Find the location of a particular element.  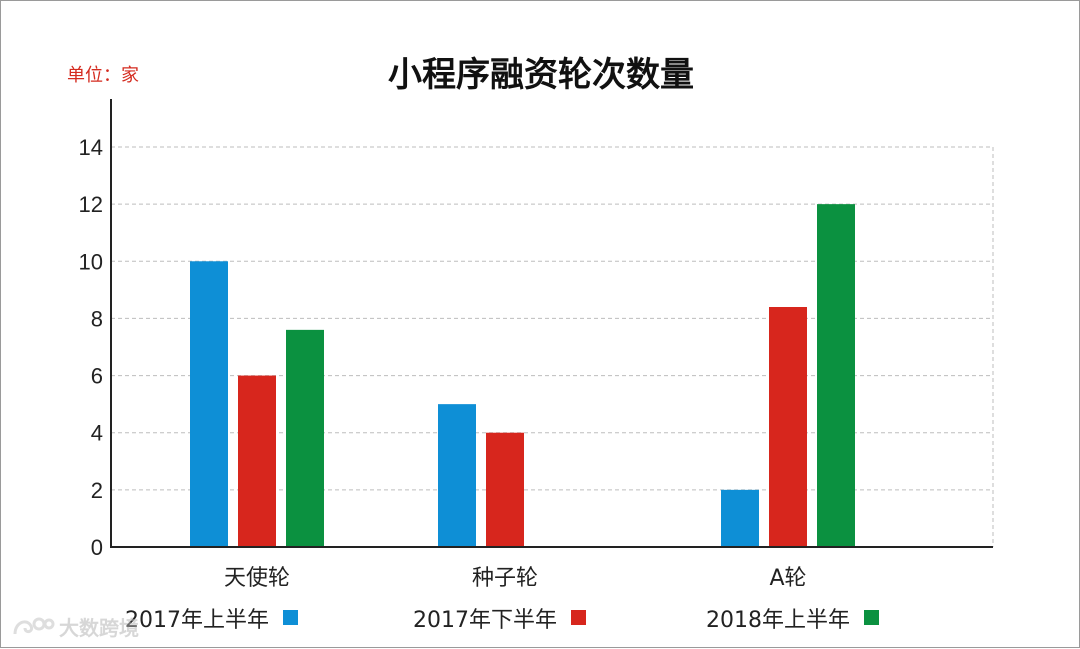

y-tick-label: 8 is located at coordinates (97, 318).